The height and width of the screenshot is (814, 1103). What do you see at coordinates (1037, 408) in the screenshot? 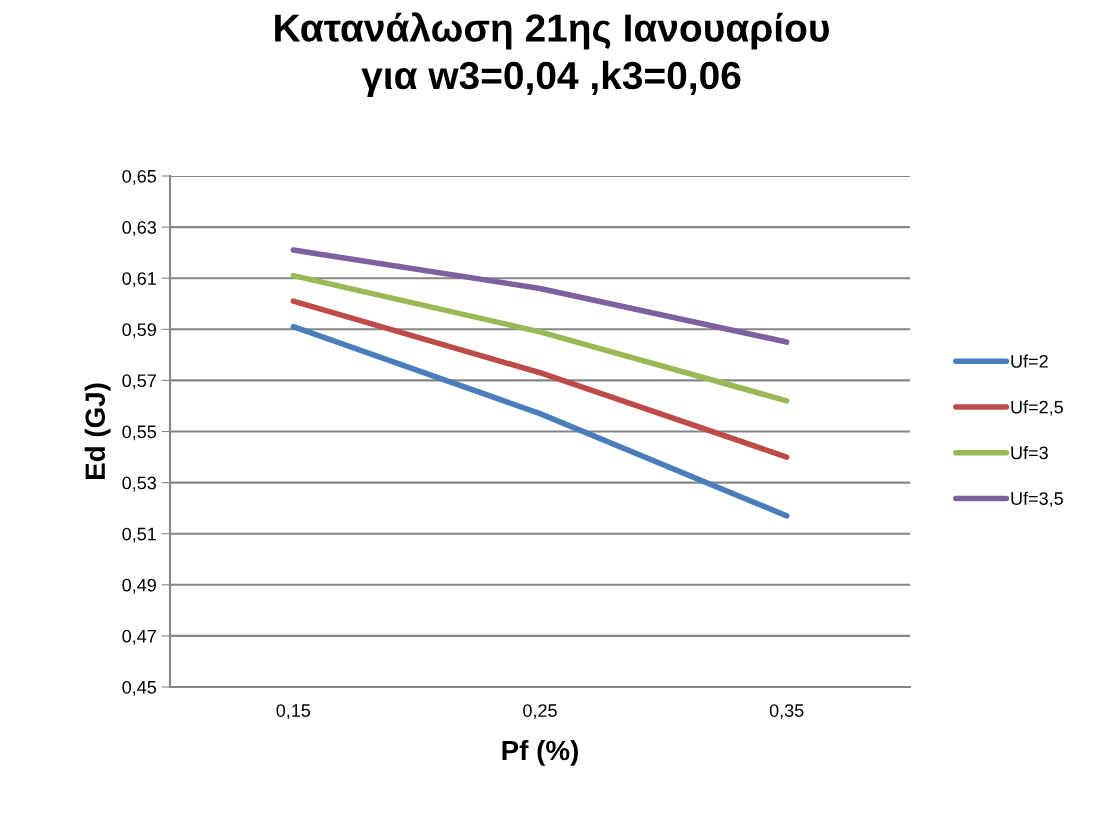
I see `legend-label: Uf=2,5` at bounding box center [1037, 408].